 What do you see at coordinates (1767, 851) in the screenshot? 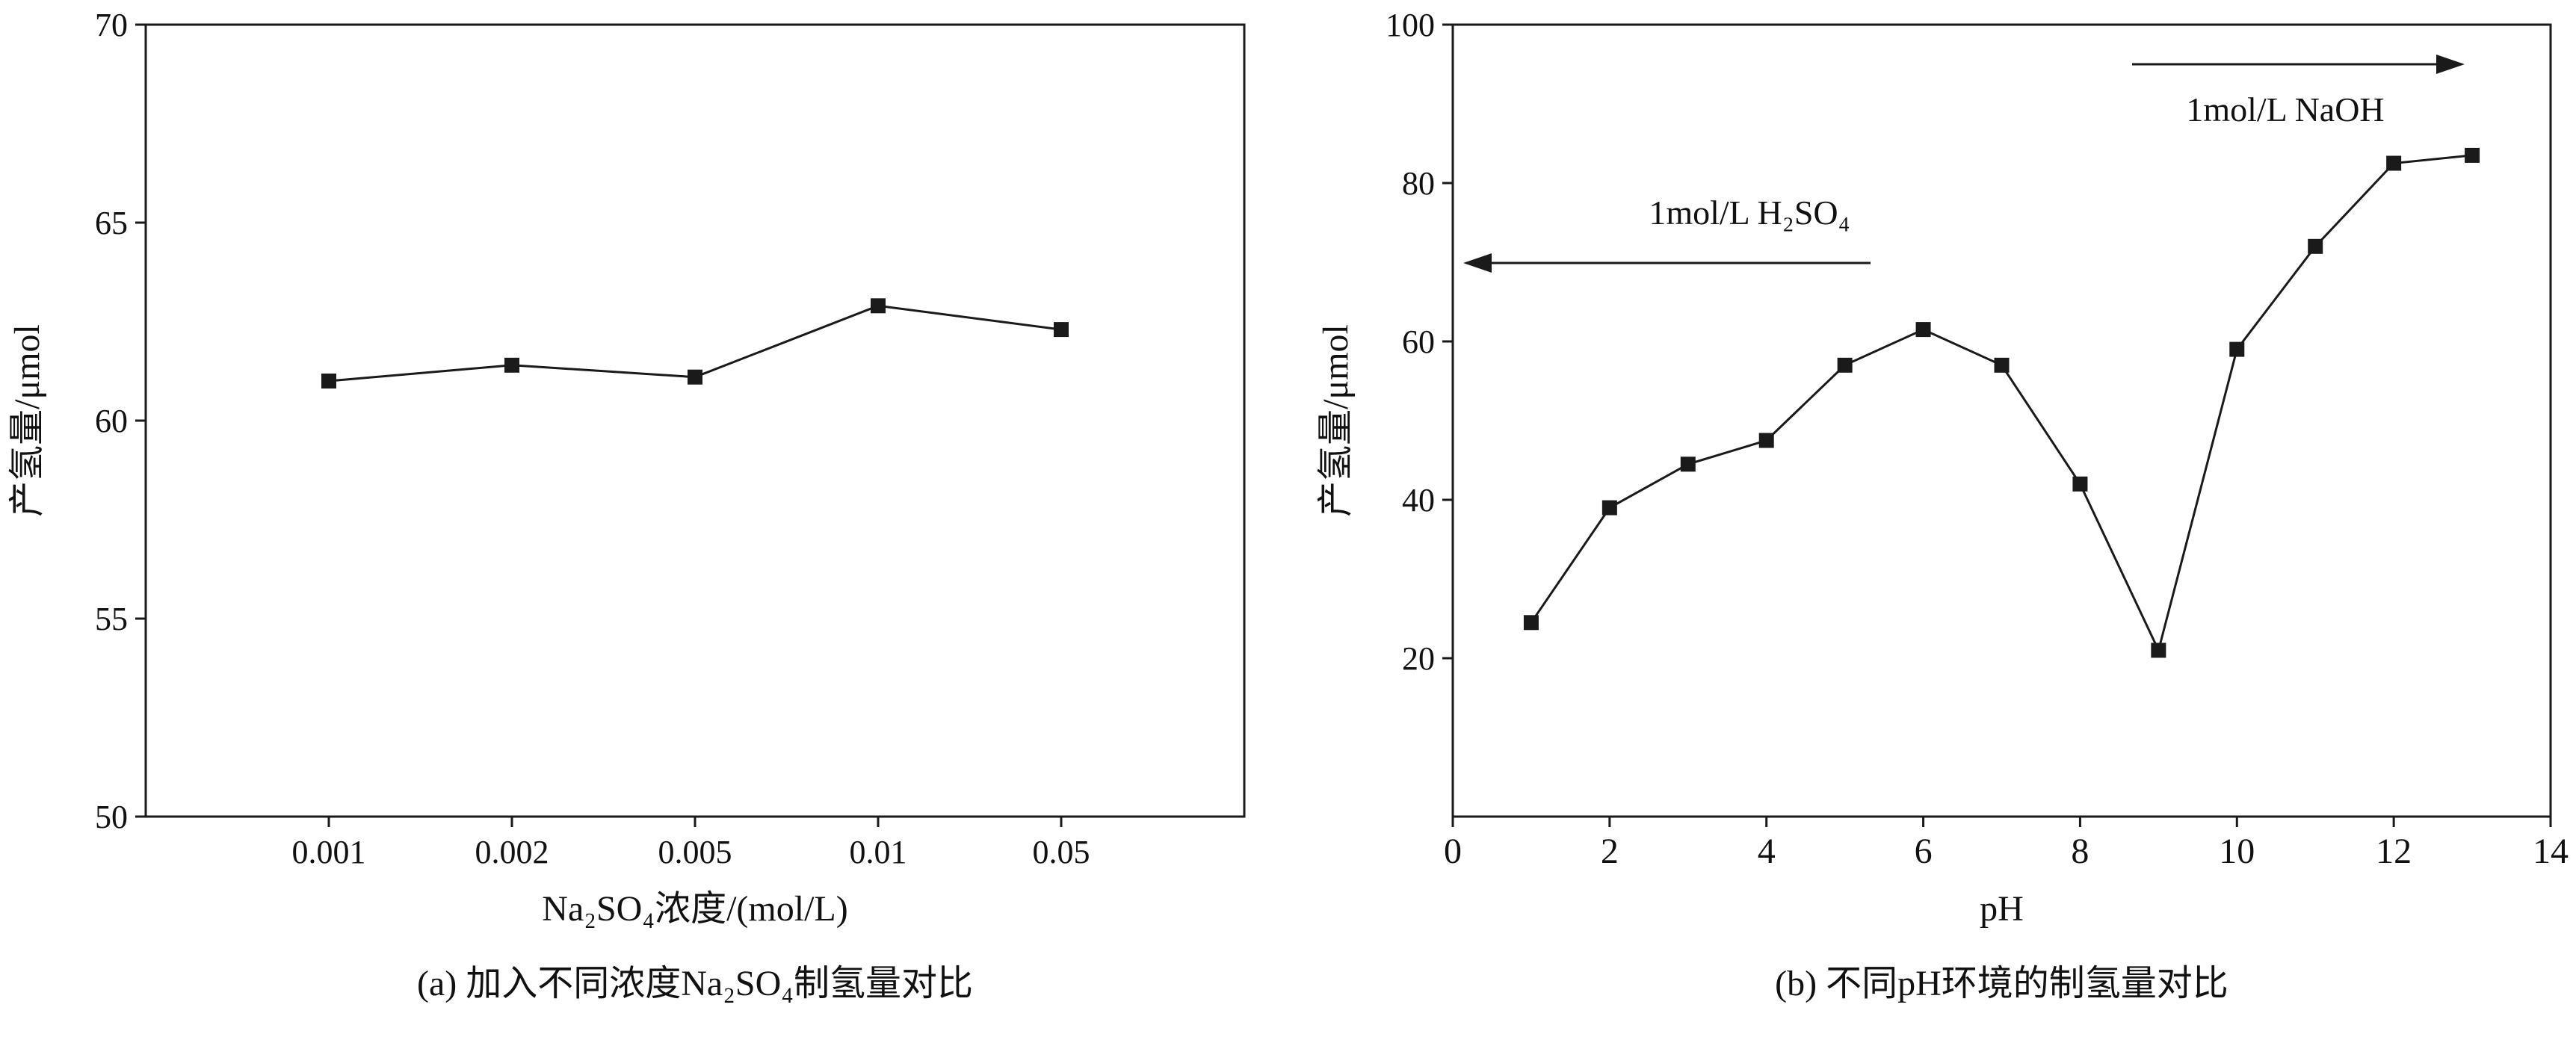
I see `x-tick-label: 4` at bounding box center [1767, 851].